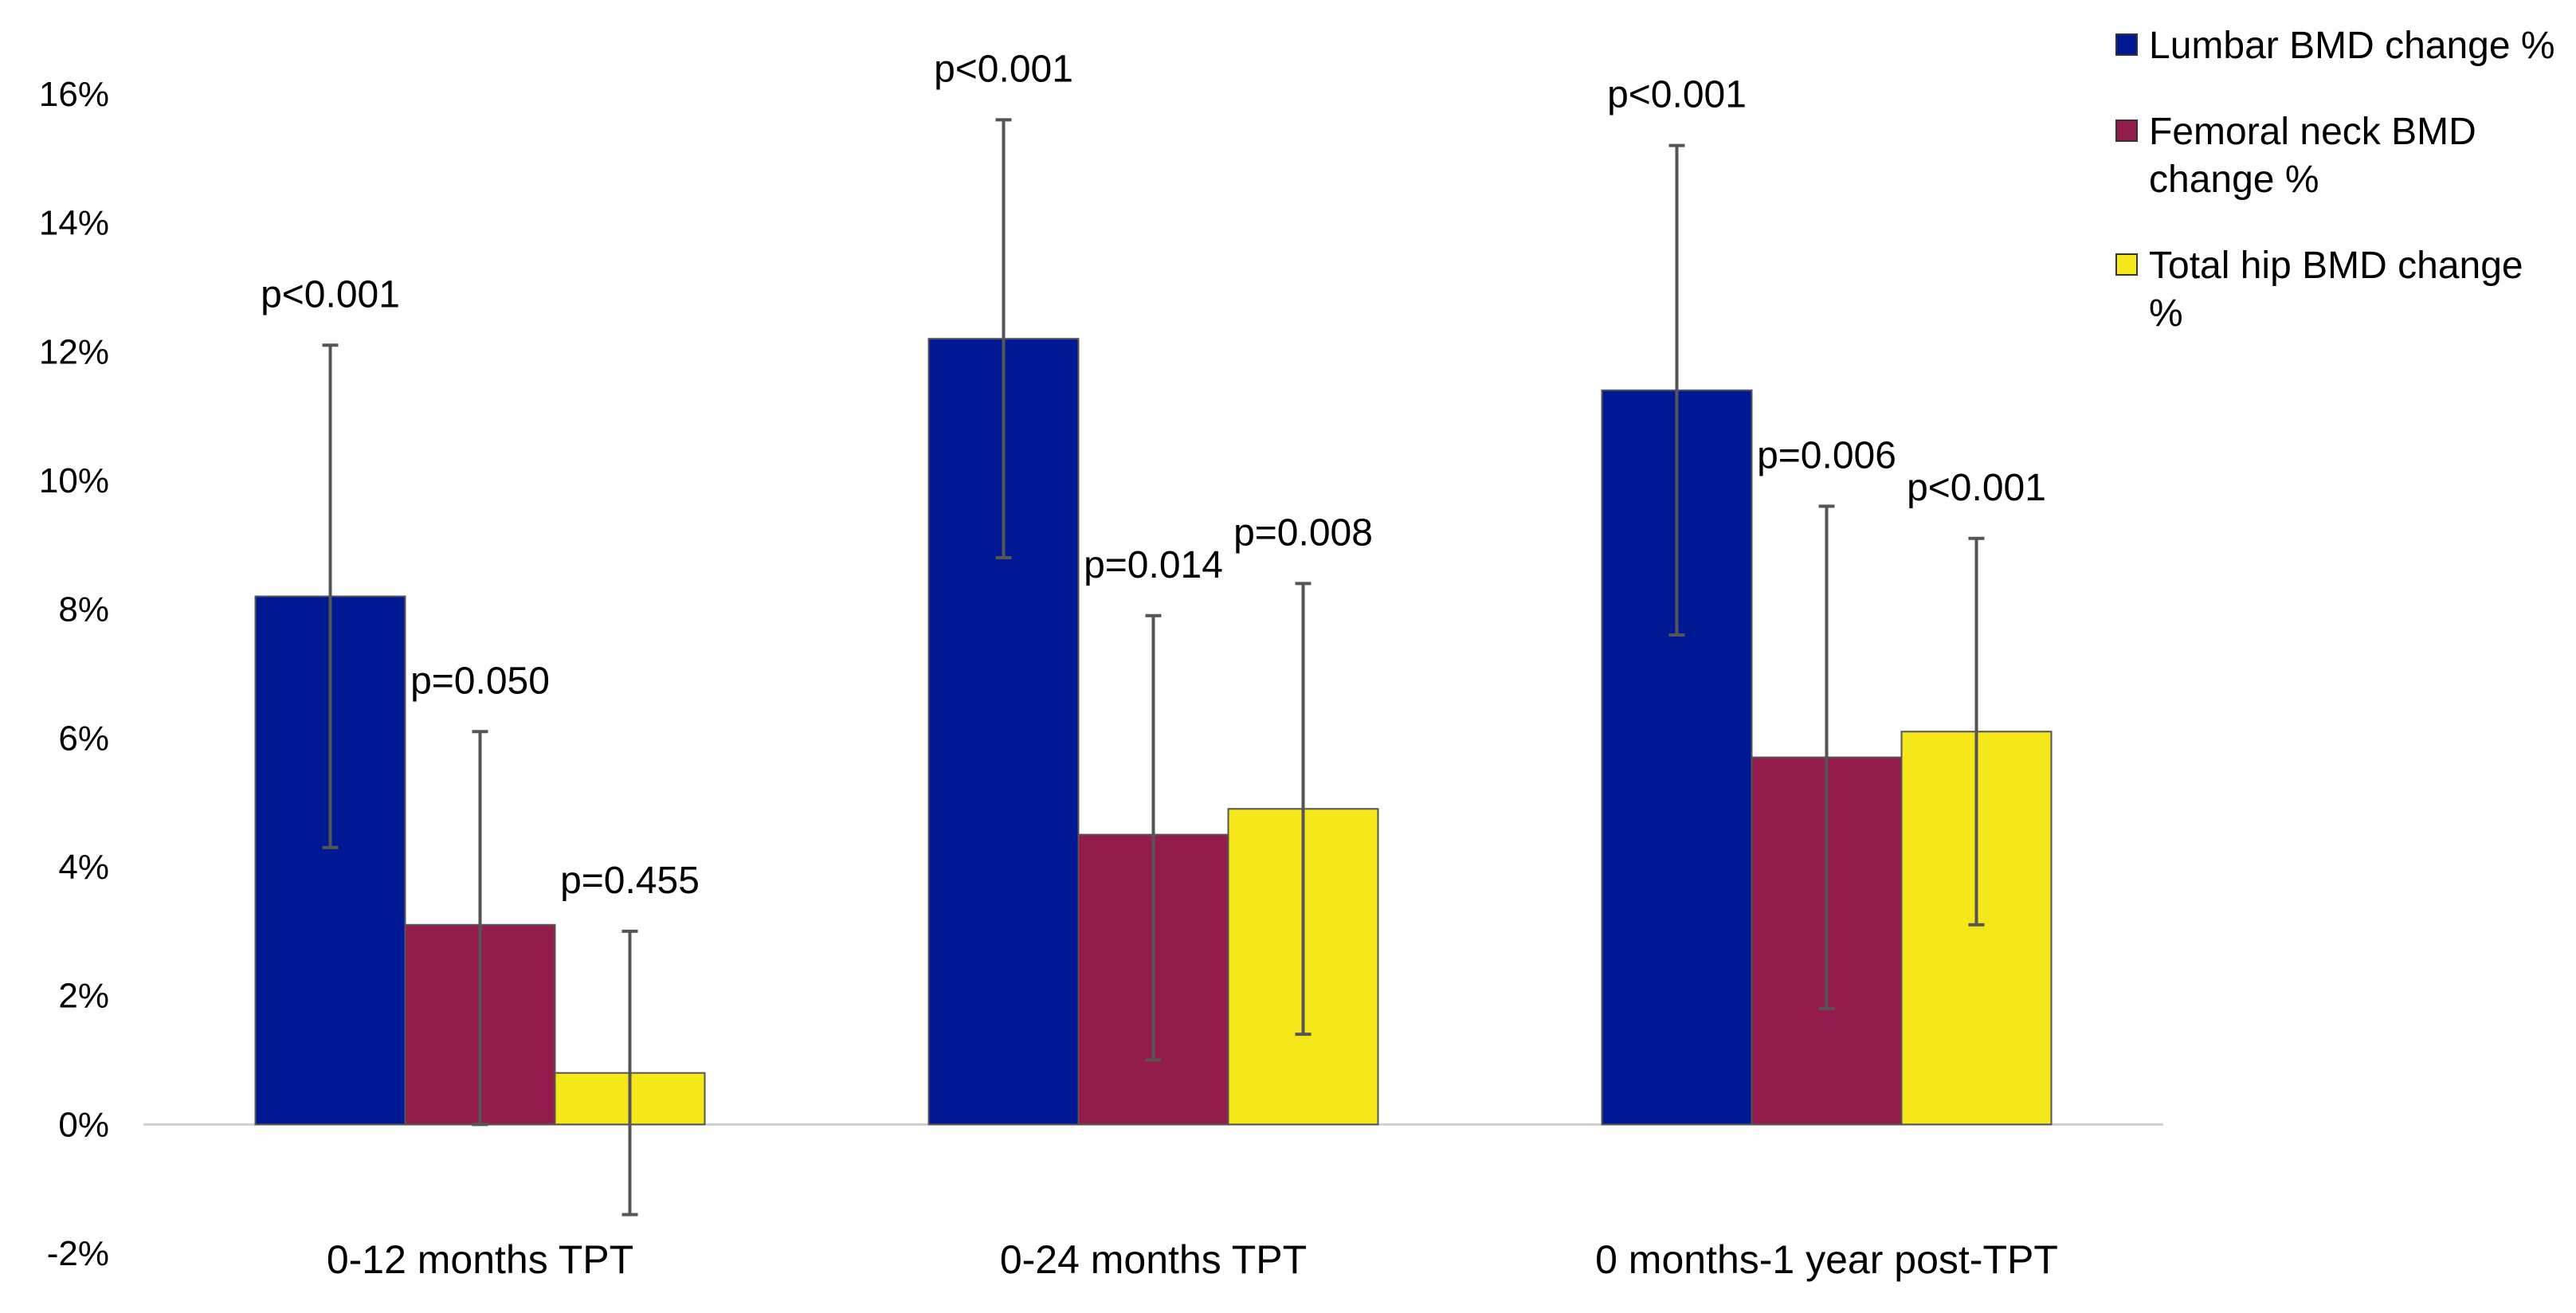 The image size is (2576, 1313). I want to click on y-tick-label: 6%, so click(83, 738).